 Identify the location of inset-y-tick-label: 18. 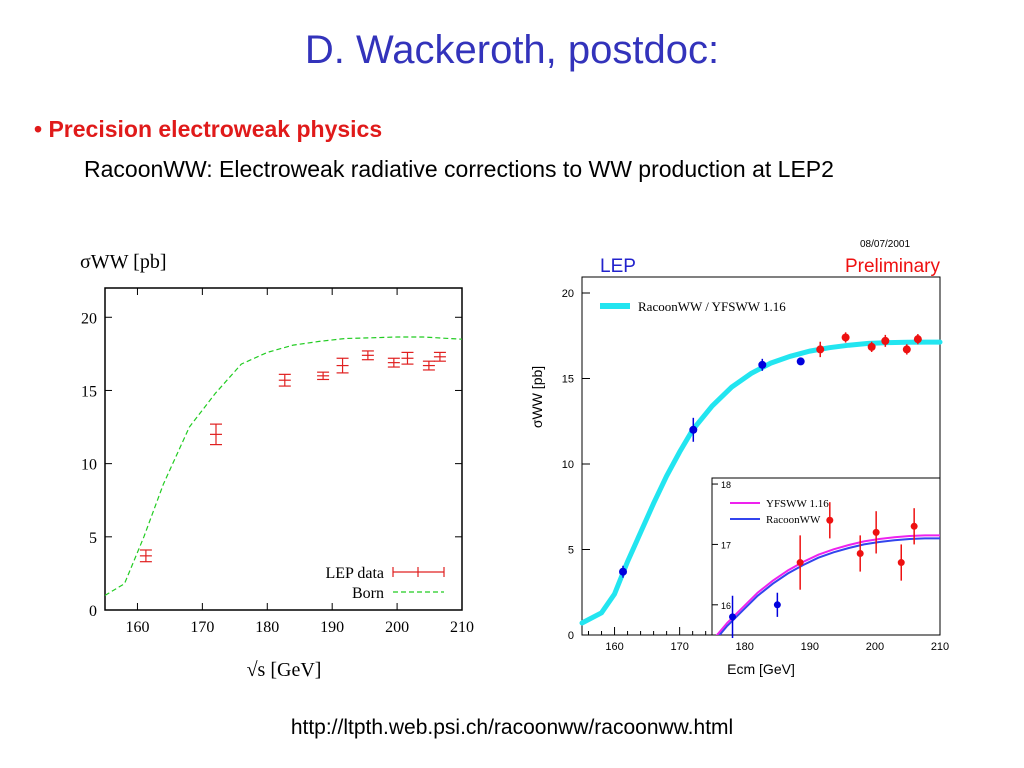
(726, 485).